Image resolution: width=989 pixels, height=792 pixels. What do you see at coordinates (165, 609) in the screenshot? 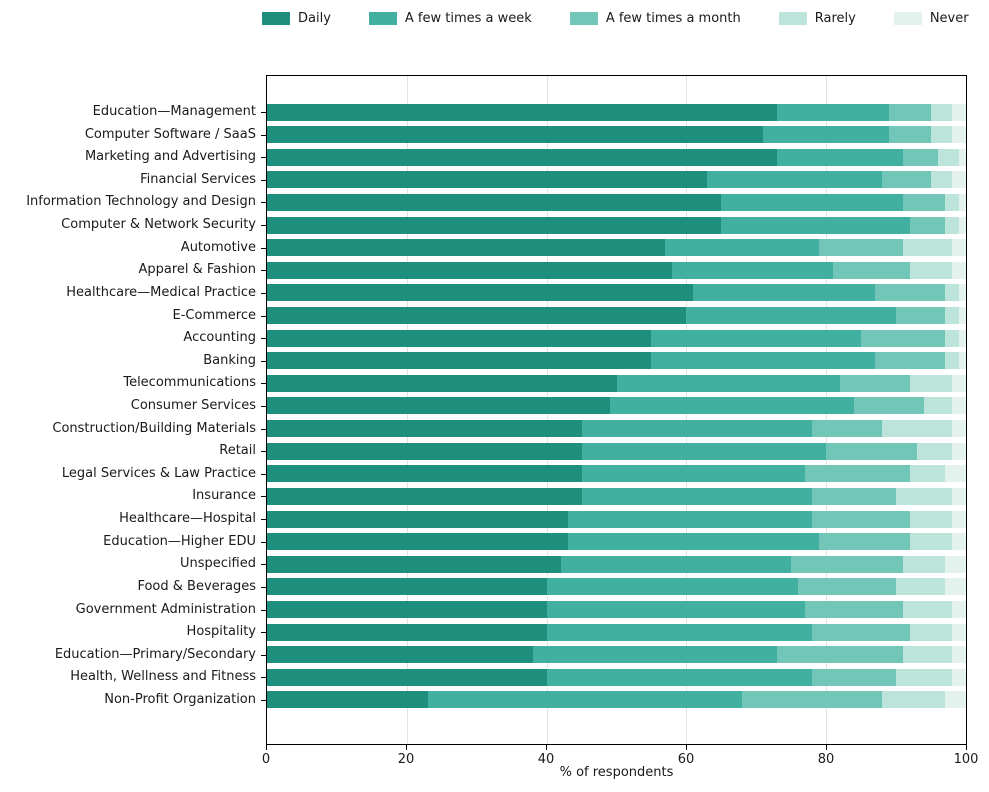
I see `y-axis-label: Government Administration` at bounding box center [165, 609].